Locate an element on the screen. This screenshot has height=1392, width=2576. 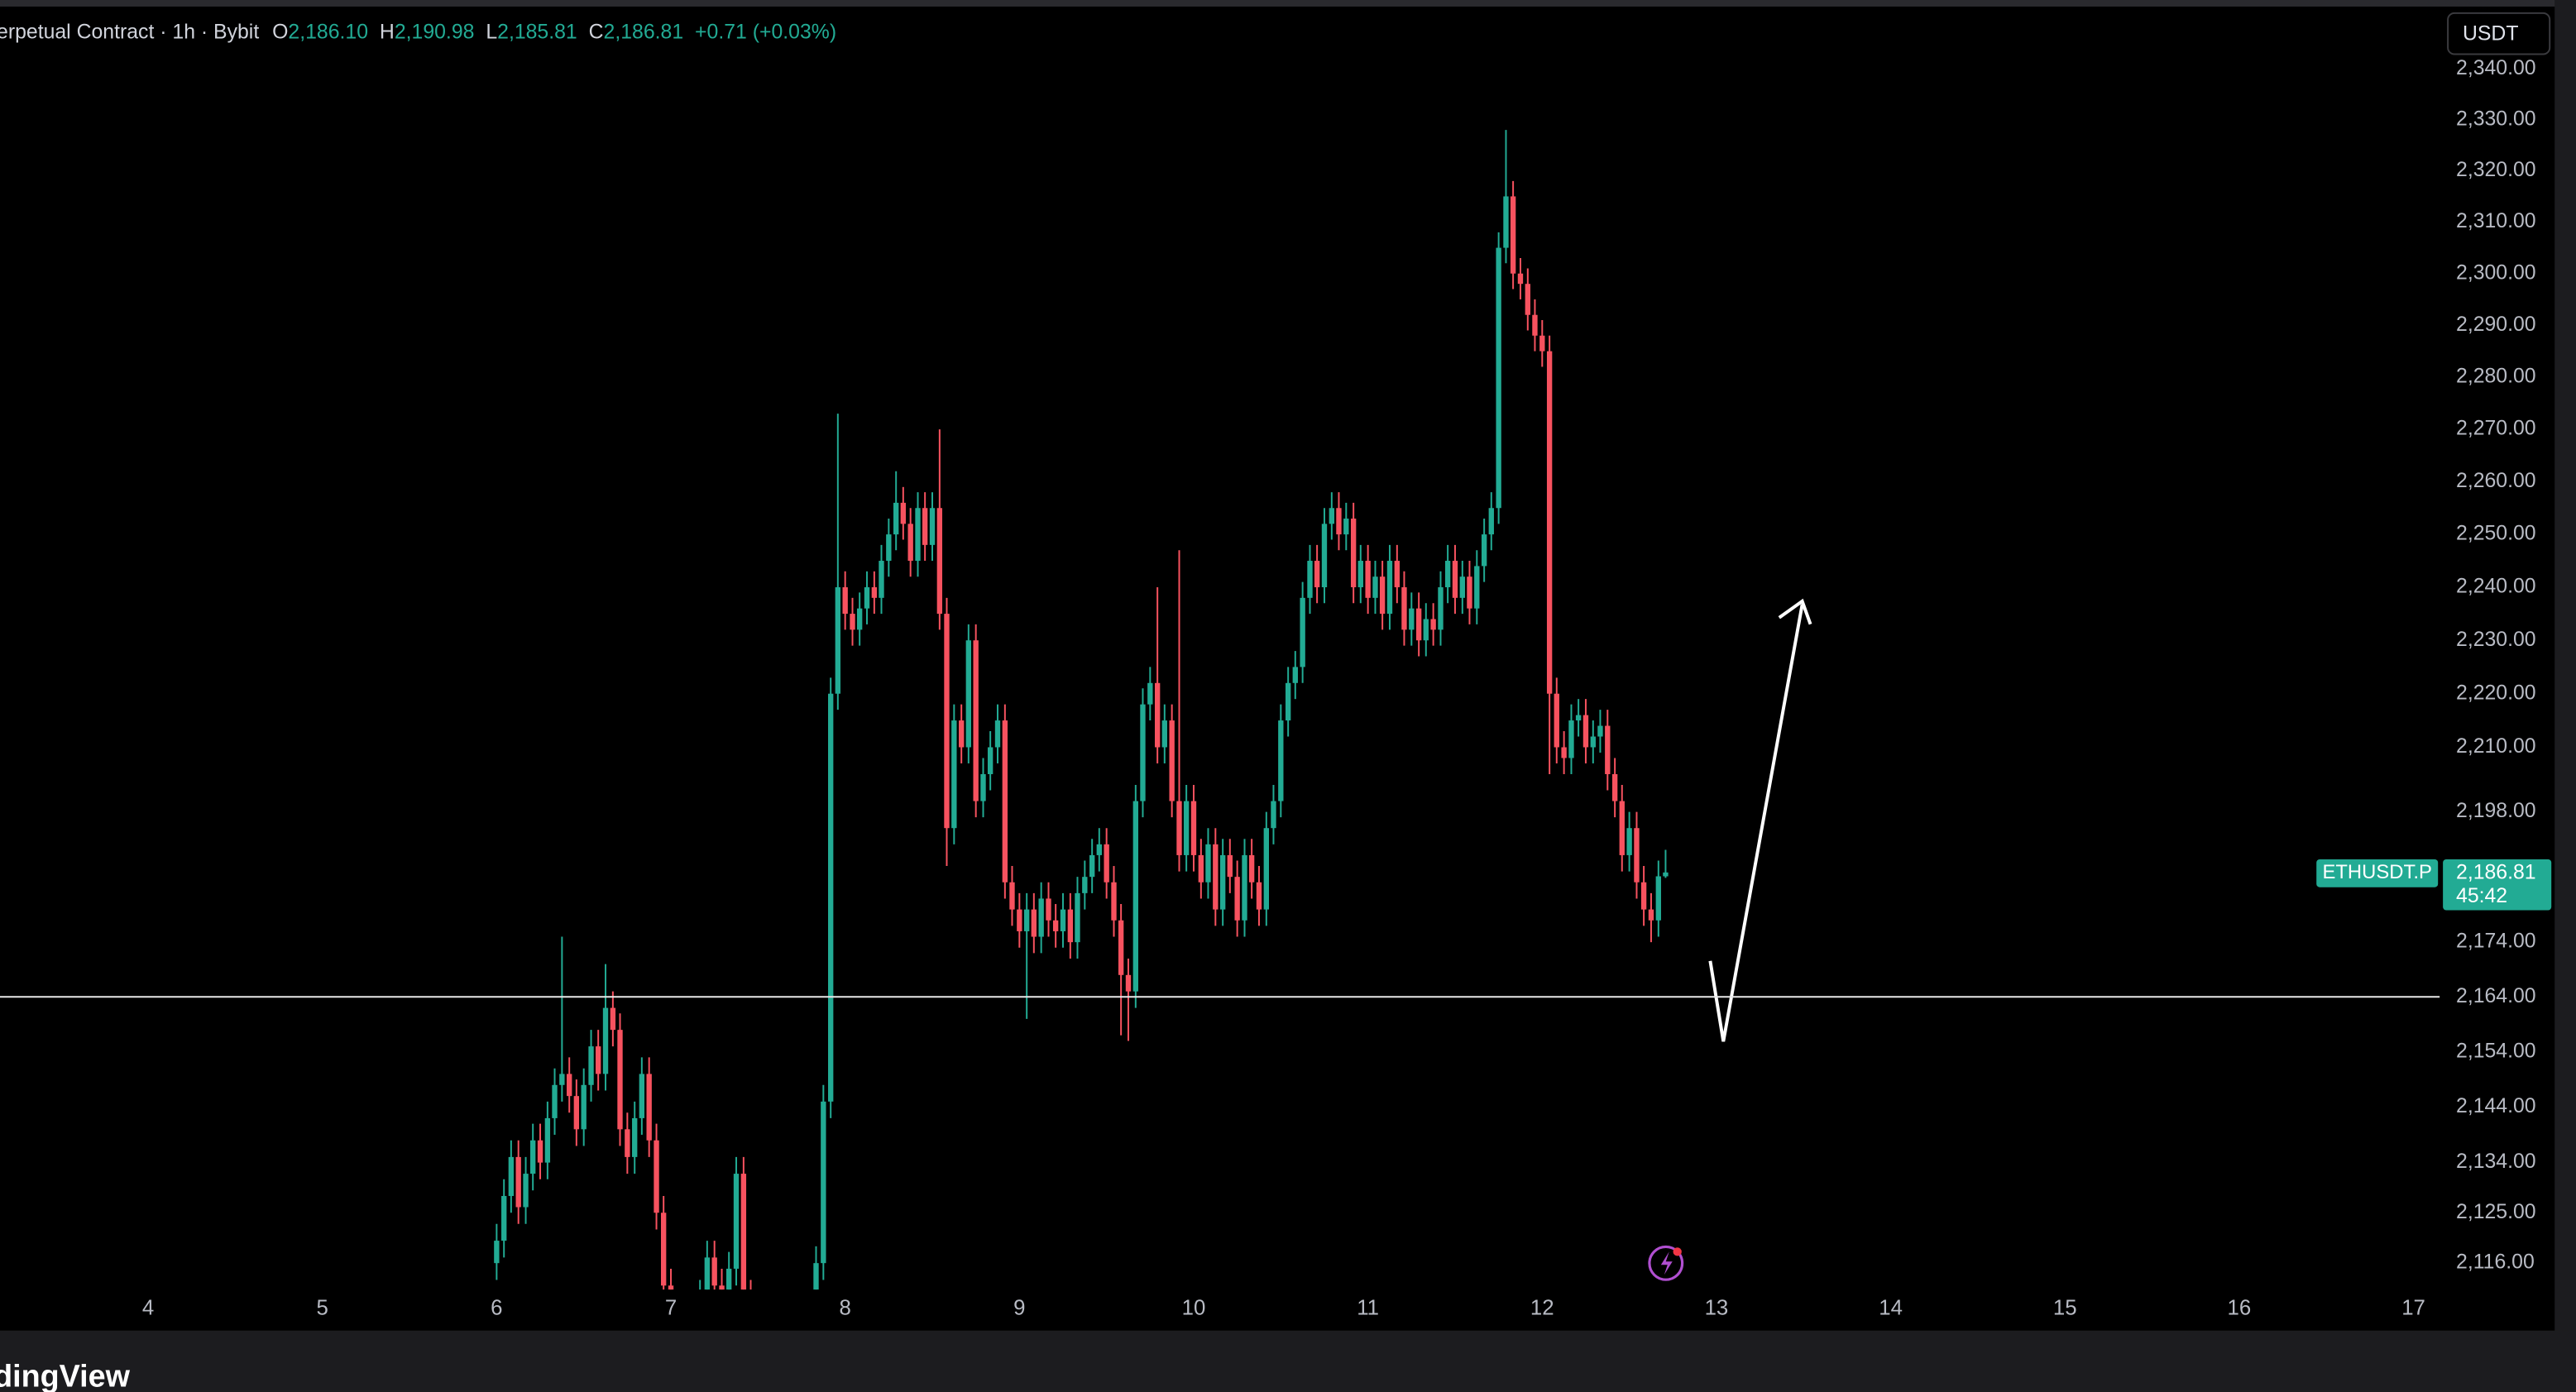
bottom-bar is located at coordinates (1288, 1361).